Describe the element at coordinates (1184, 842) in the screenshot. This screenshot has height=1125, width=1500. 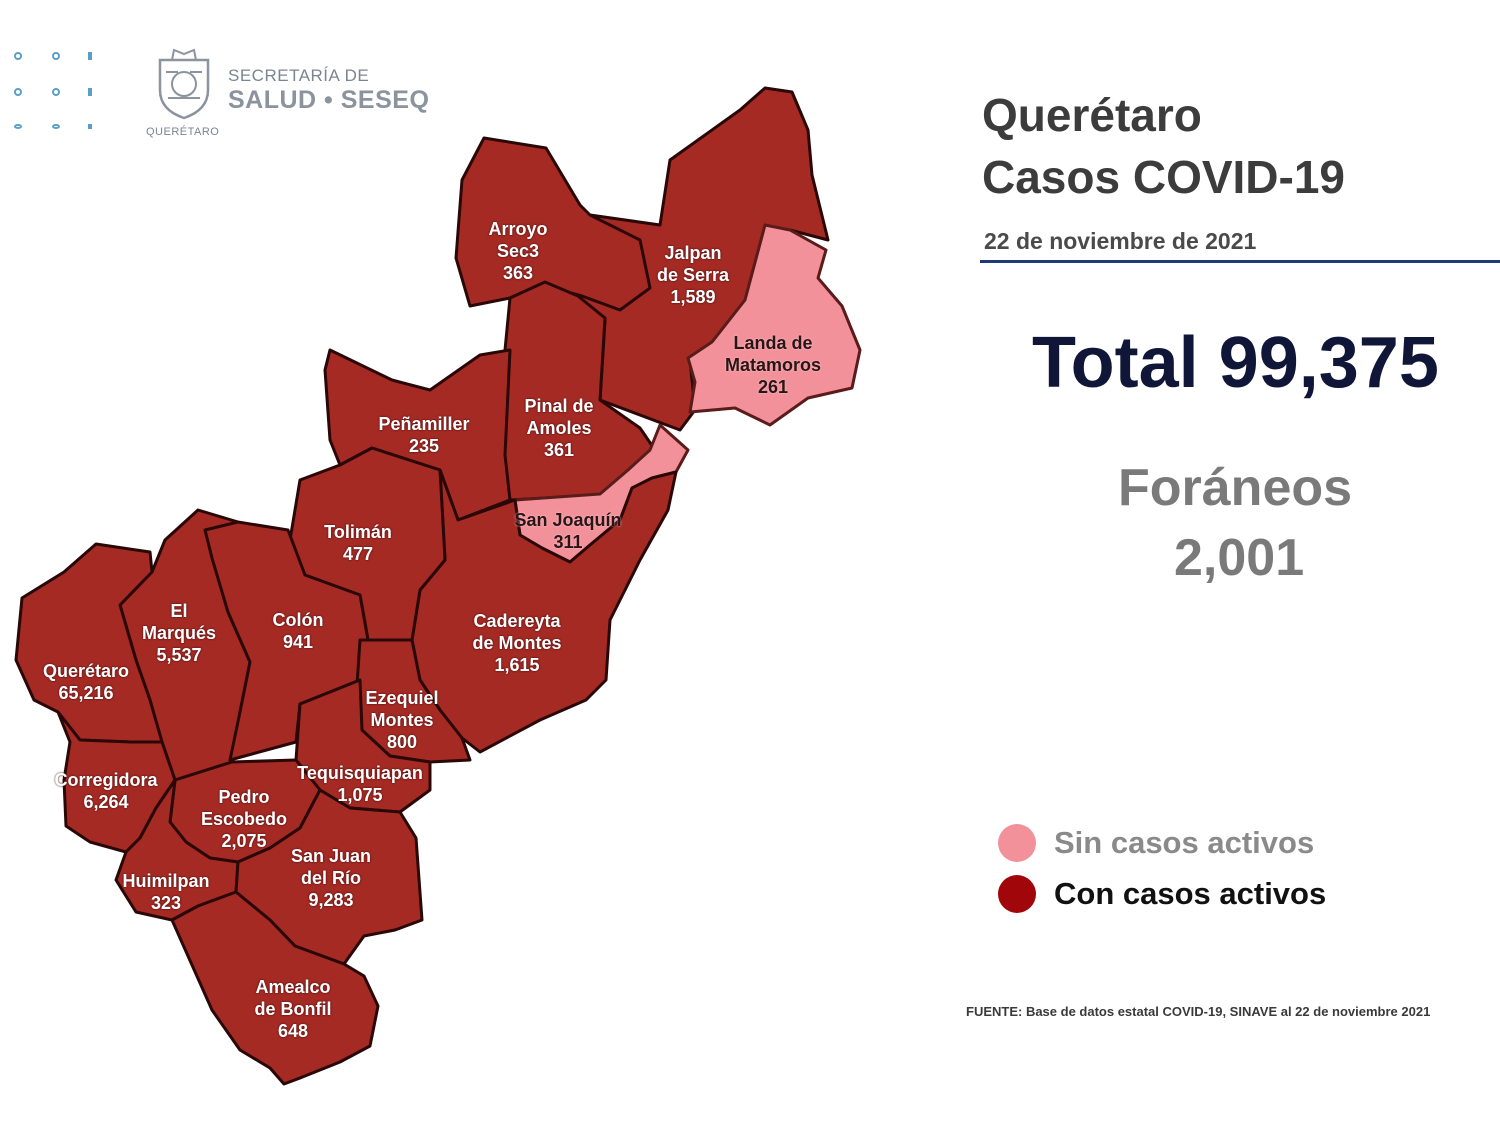
I see `legend-label-no-active: Sin casos activos` at that location.